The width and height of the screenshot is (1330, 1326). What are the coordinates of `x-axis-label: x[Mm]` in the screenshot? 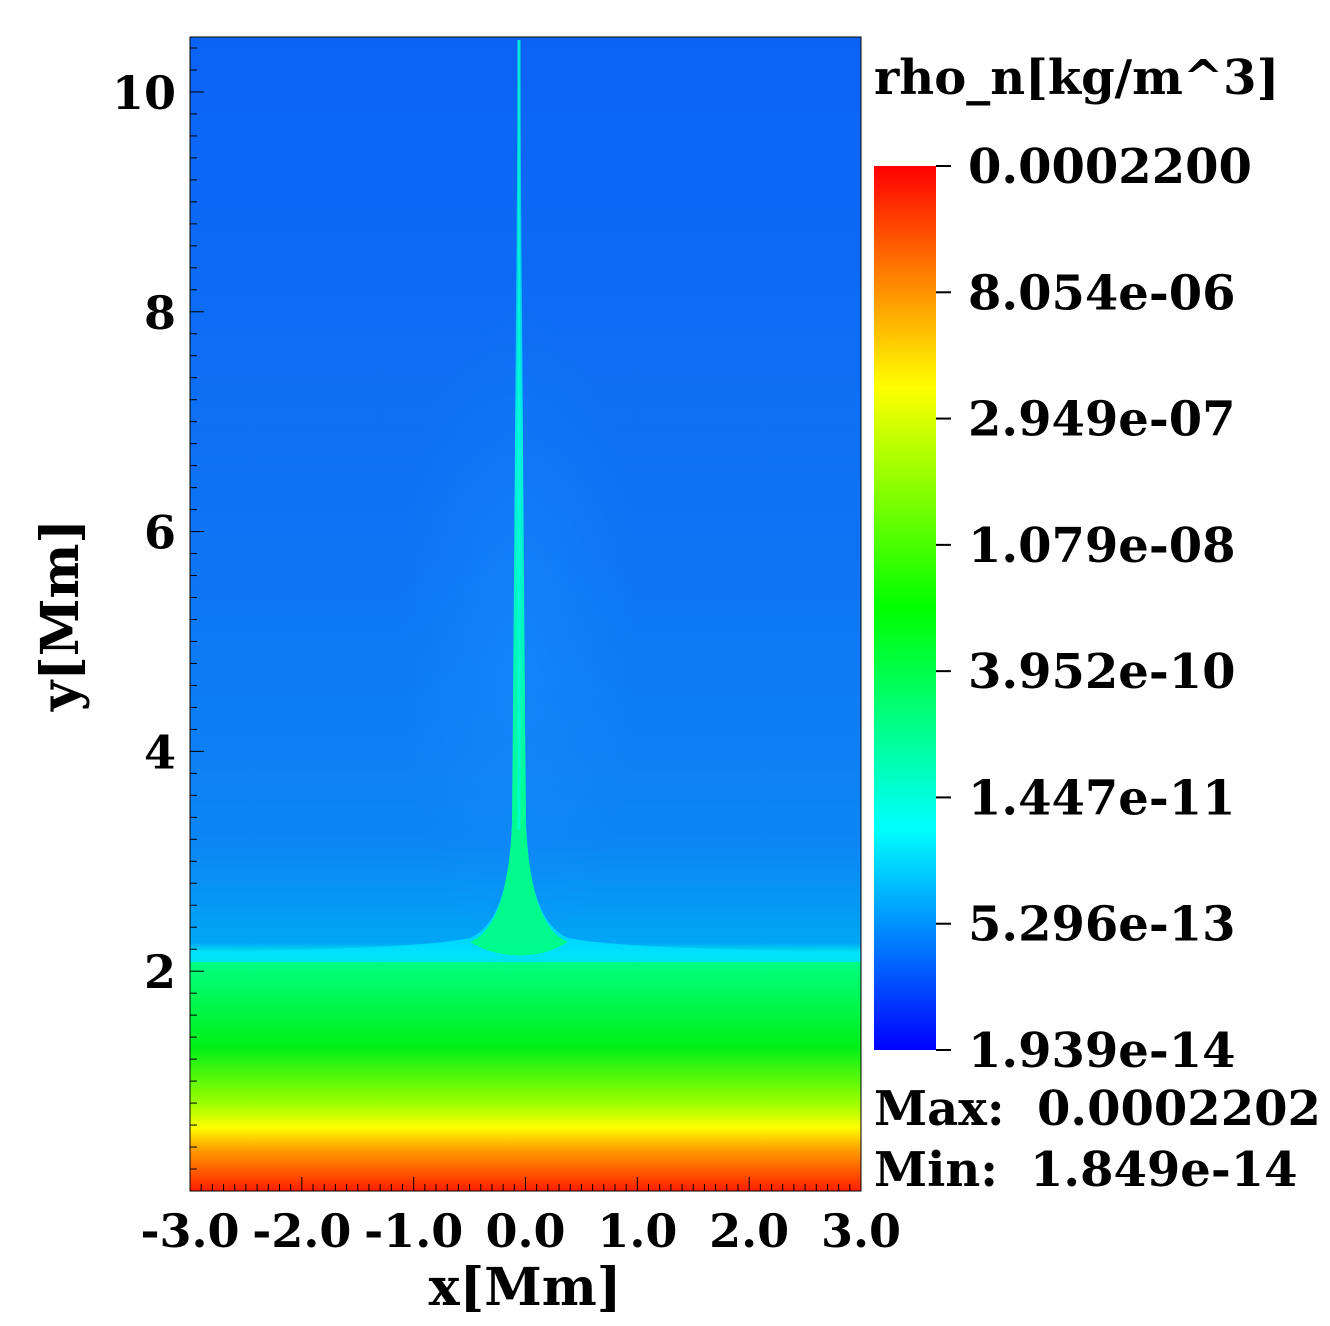 It's located at (525, 1287).